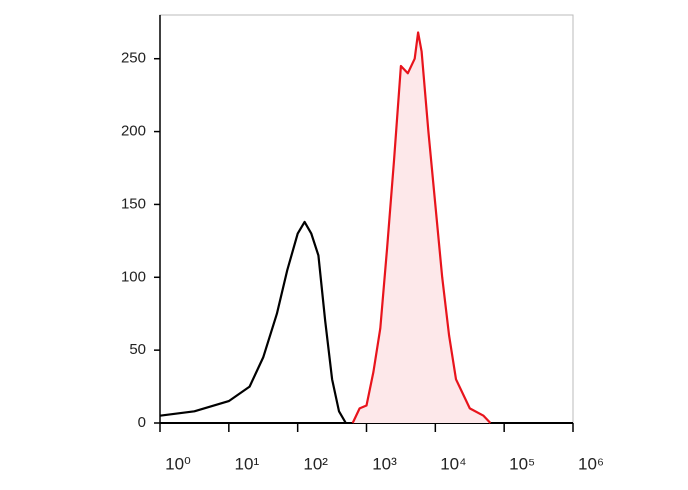  Describe the element at coordinates (591, 463) in the screenshot. I see `x-tick-label: 10⁶` at that location.